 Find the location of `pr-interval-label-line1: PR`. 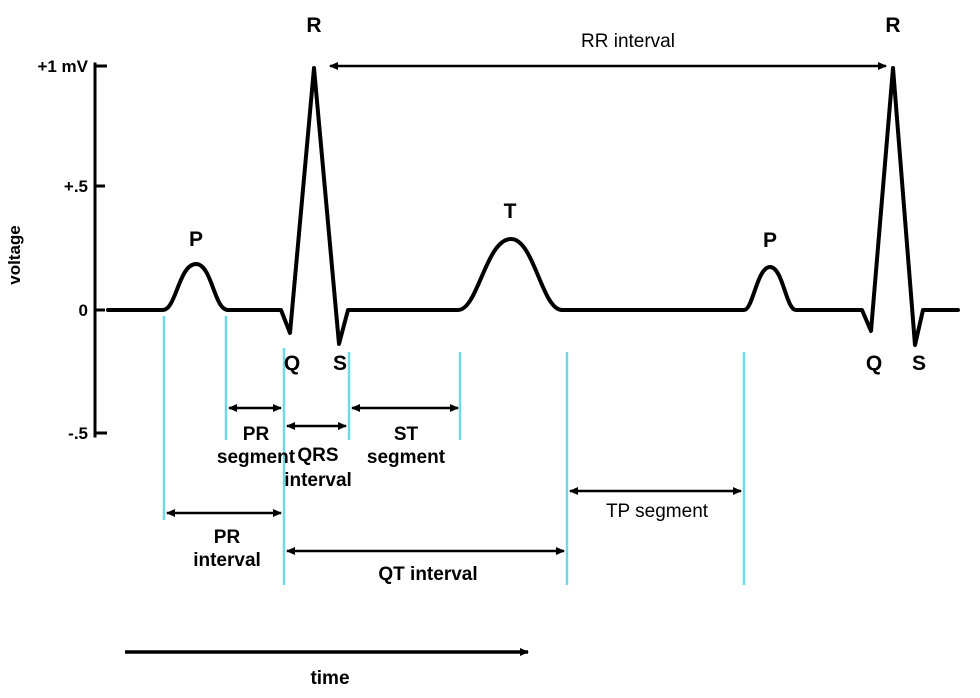

pr-interval-label-line1: PR is located at coordinates (227, 537).